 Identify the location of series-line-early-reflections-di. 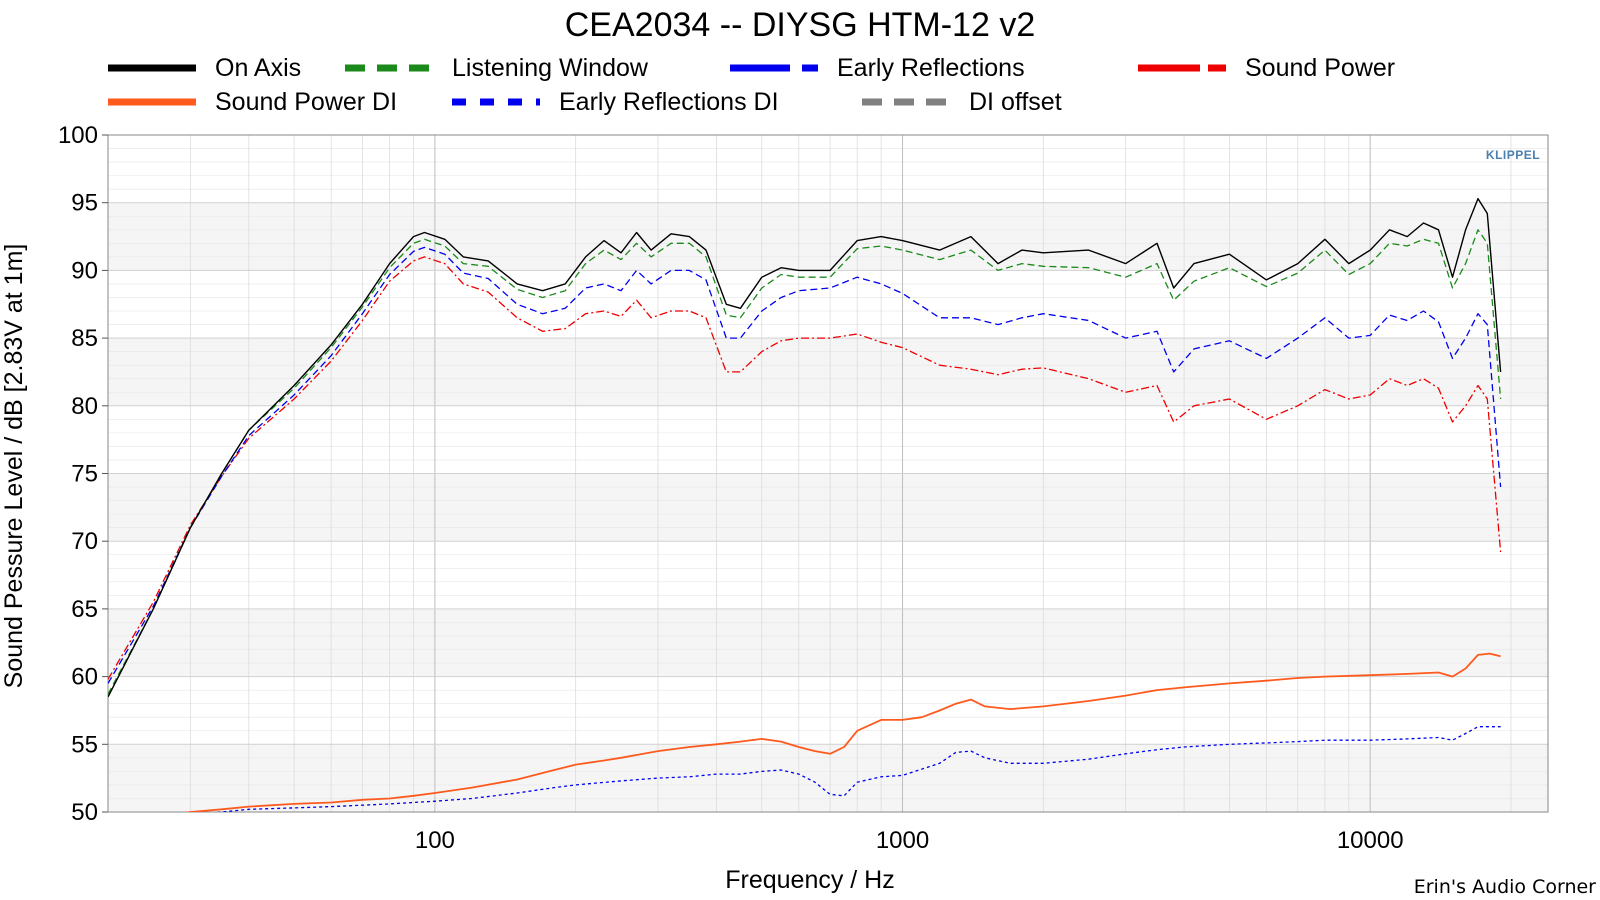
(857, 769).